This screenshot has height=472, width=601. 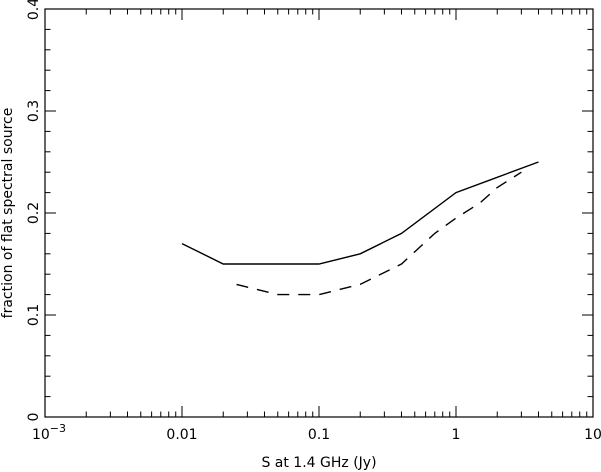 What do you see at coordinates (34, 10) in the screenshot?
I see `y-tick-label: 0.4` at bounding box center [34, 10].